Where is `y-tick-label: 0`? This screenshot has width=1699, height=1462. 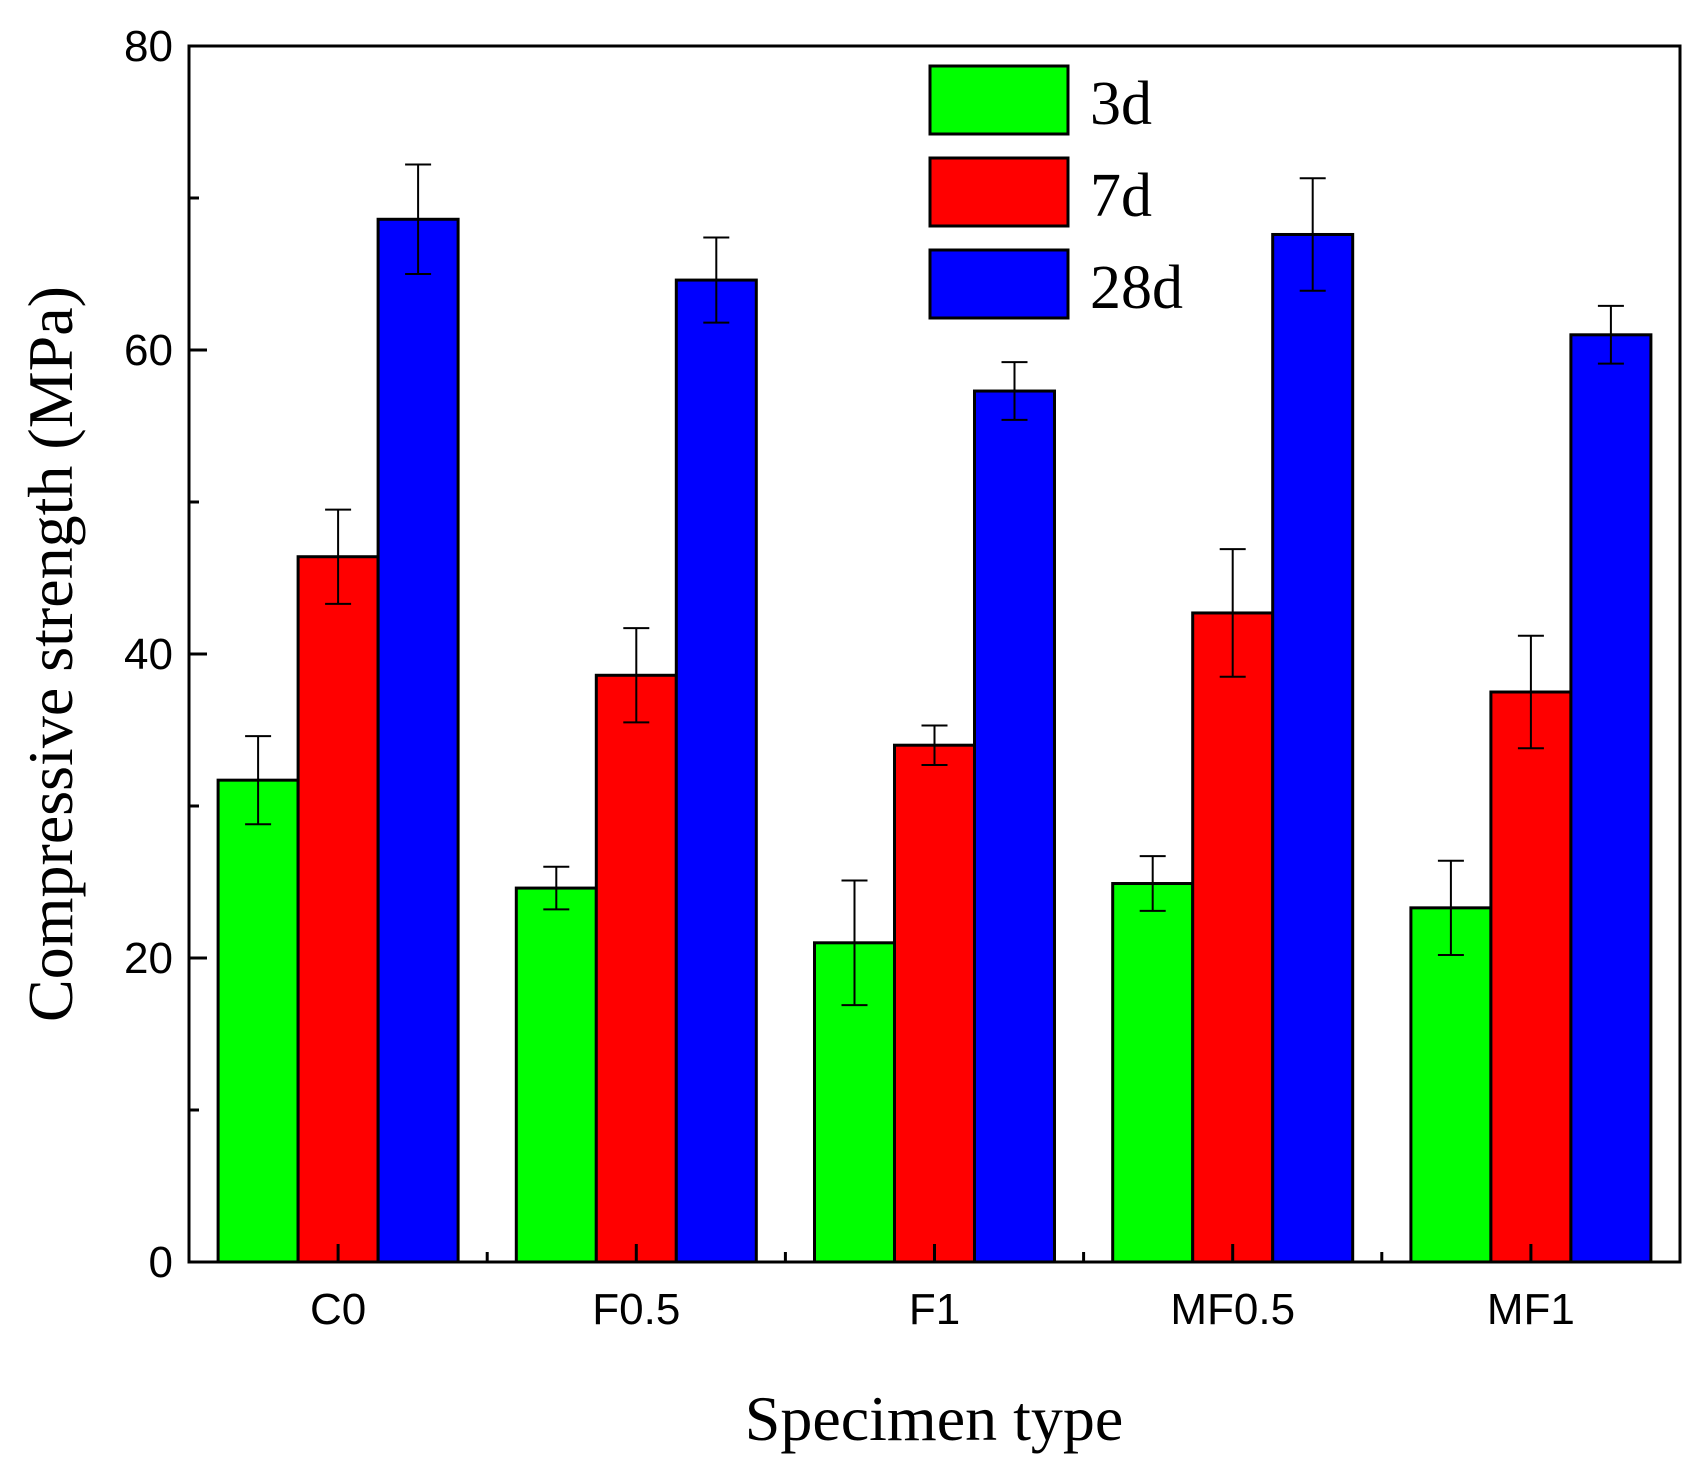 y-tick-label: 0 is located at coordinates (161, 1262).